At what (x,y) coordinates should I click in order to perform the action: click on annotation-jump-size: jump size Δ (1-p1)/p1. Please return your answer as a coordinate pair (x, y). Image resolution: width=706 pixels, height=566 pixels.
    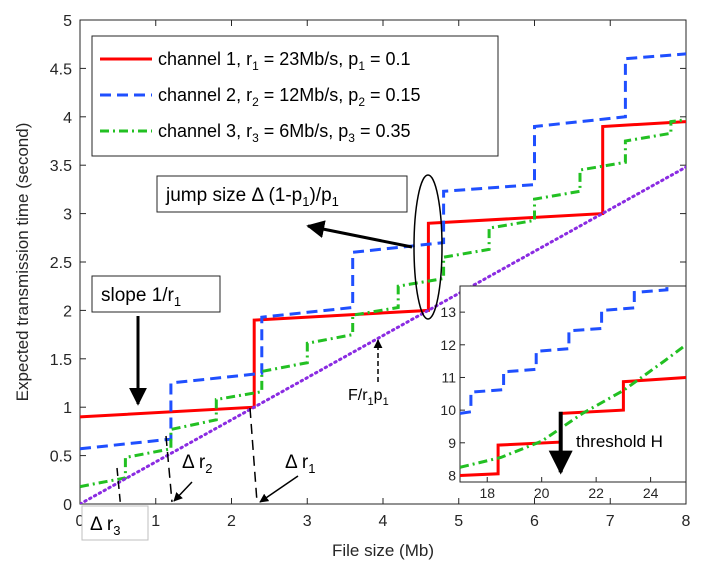
    Looking at the image, I should click on (299, 247).